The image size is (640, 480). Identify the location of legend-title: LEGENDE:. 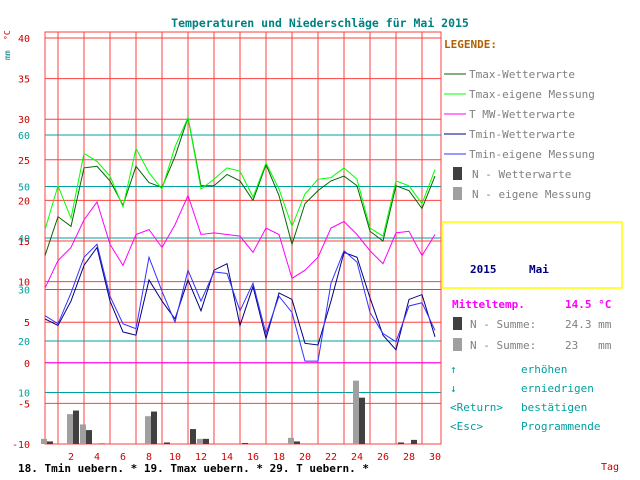
(470, 44).